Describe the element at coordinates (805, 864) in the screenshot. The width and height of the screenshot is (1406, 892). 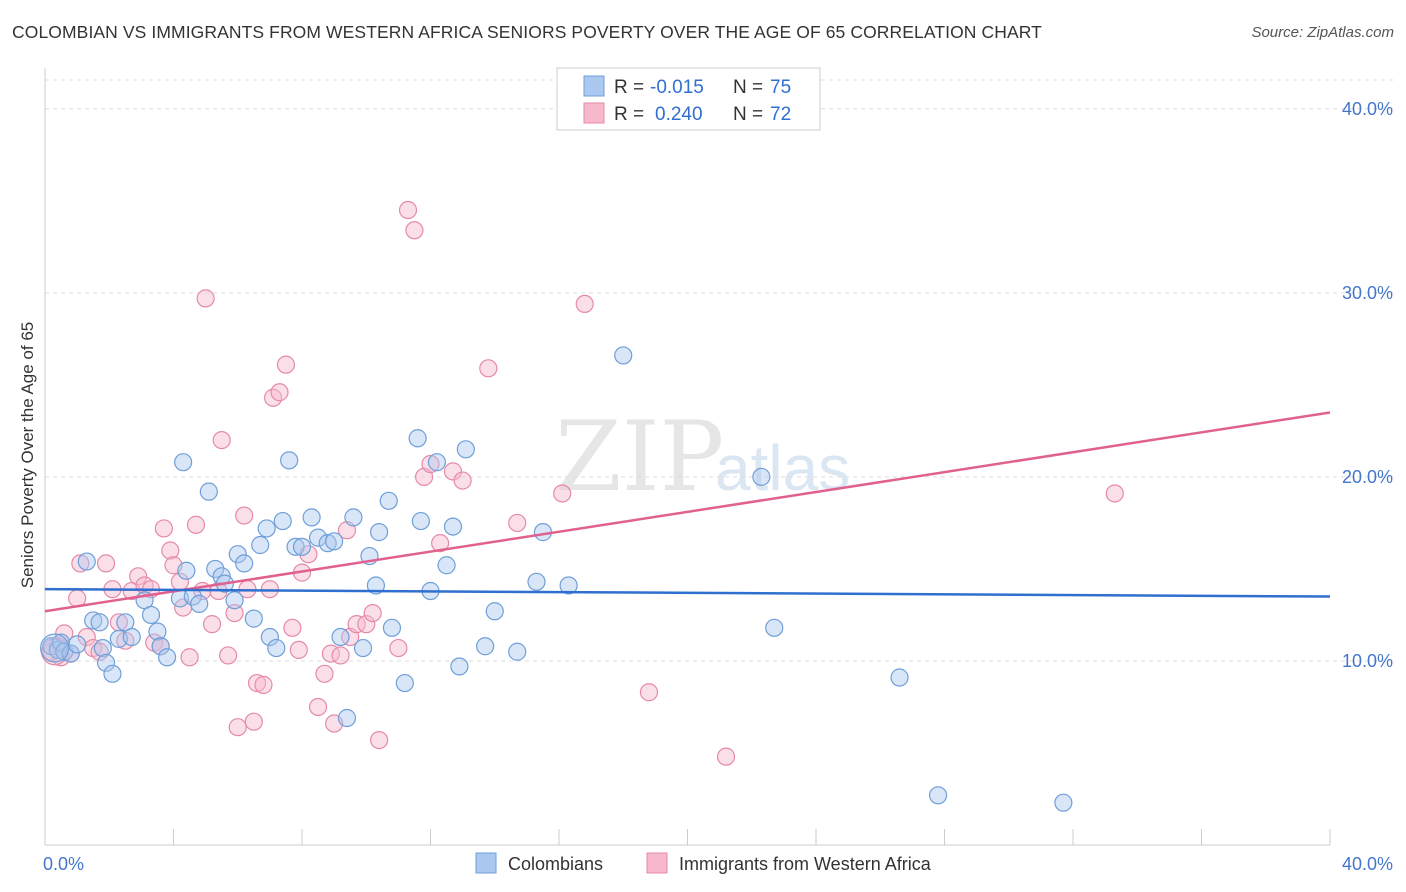
I see `bottom-legend-label-immigrants: Immigrants from Western Africa` at that location.